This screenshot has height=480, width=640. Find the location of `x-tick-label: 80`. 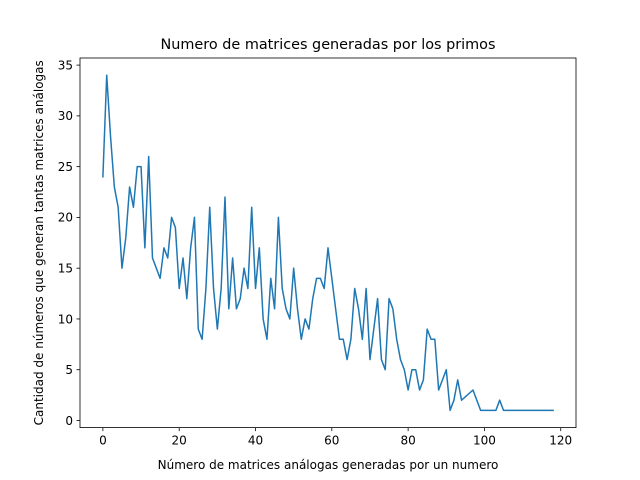

x-tick-label: 80 is located at coordinates (407, 441).